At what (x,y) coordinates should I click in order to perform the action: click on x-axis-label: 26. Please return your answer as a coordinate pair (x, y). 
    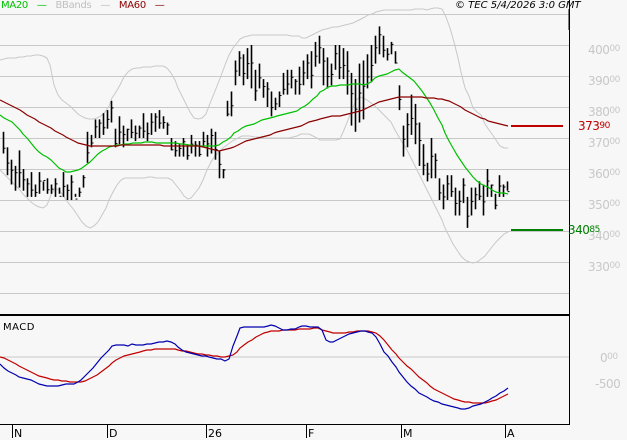
    Looking at the image, I should click on (215, 433).